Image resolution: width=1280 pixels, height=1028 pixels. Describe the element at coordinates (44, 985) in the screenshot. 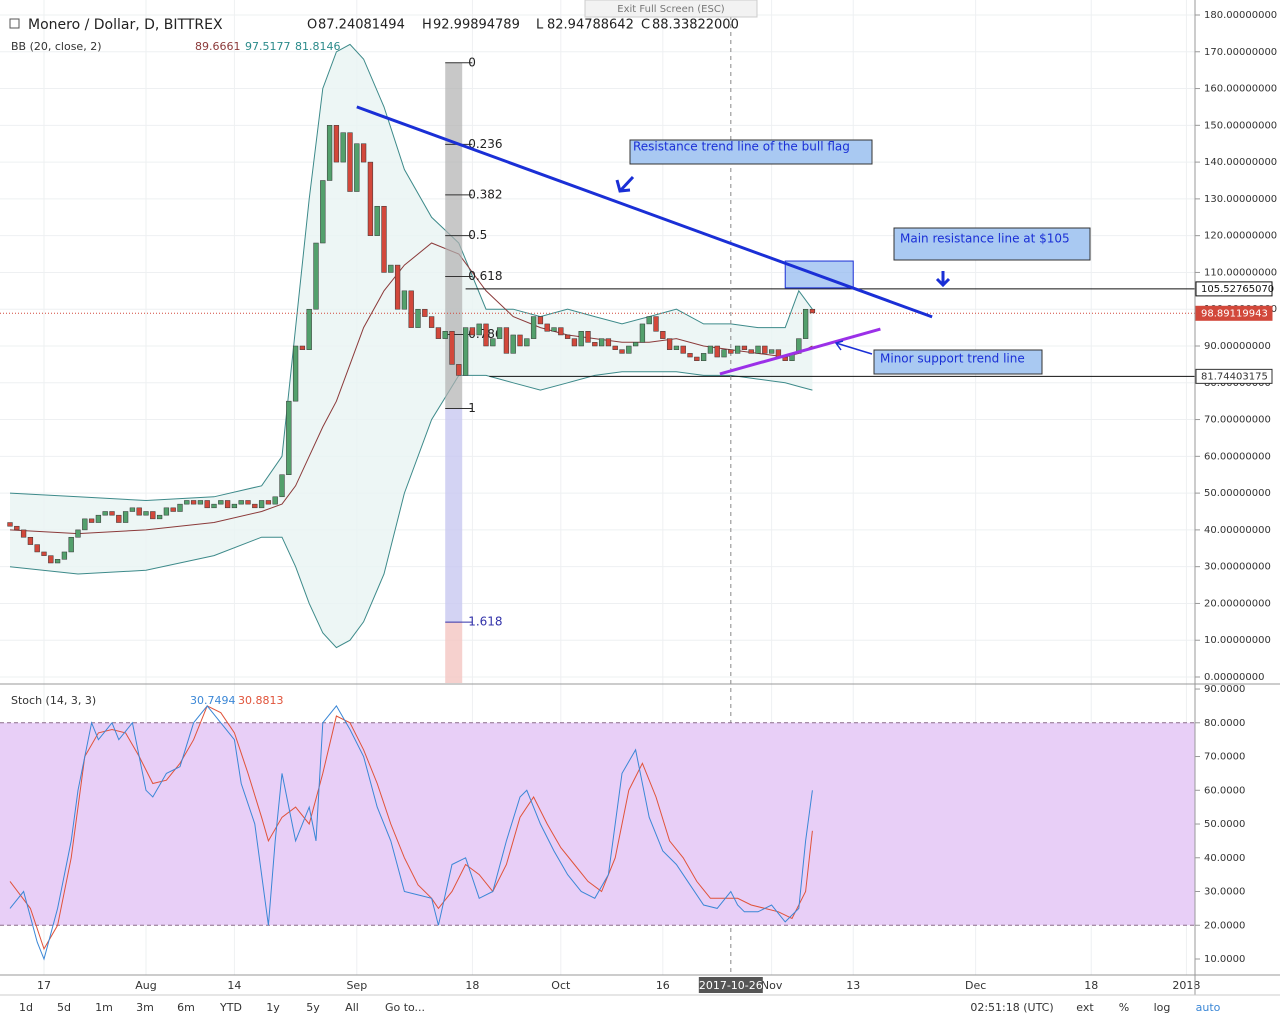

I see `x-tick-label: 17` at that location.